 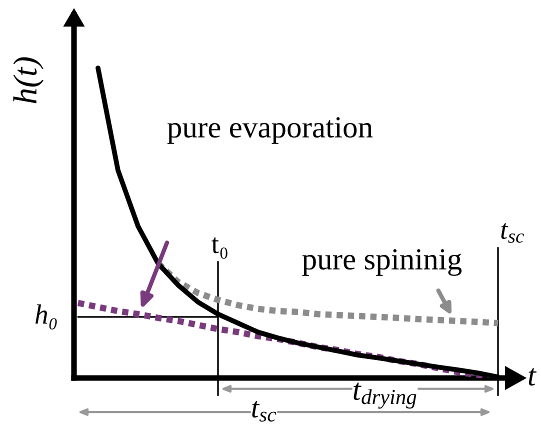 I want to click on annotation: pure spininig, so click(x=382, y=262).